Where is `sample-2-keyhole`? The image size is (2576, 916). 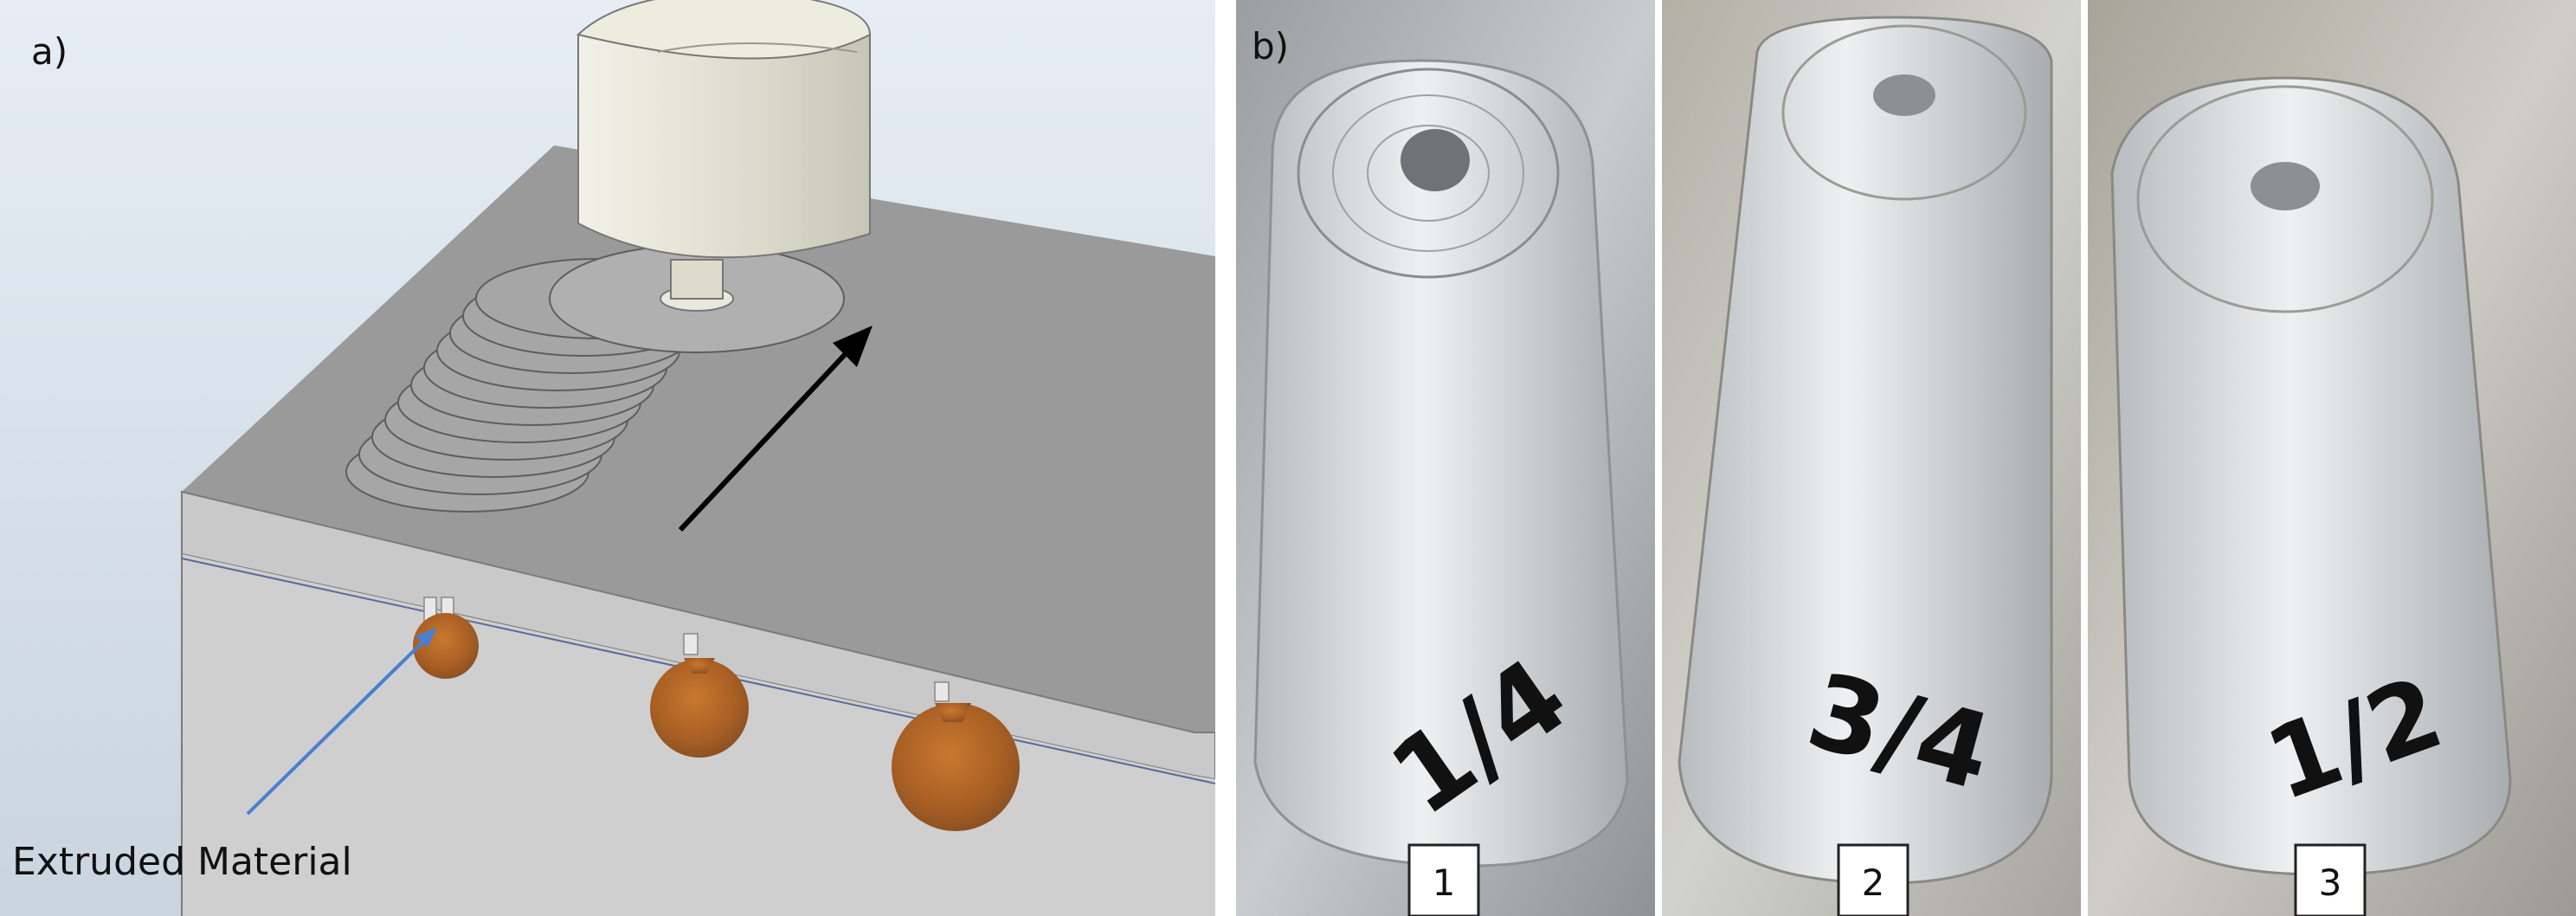
sample-2-keyhole is located at coordinates (1904, 95).